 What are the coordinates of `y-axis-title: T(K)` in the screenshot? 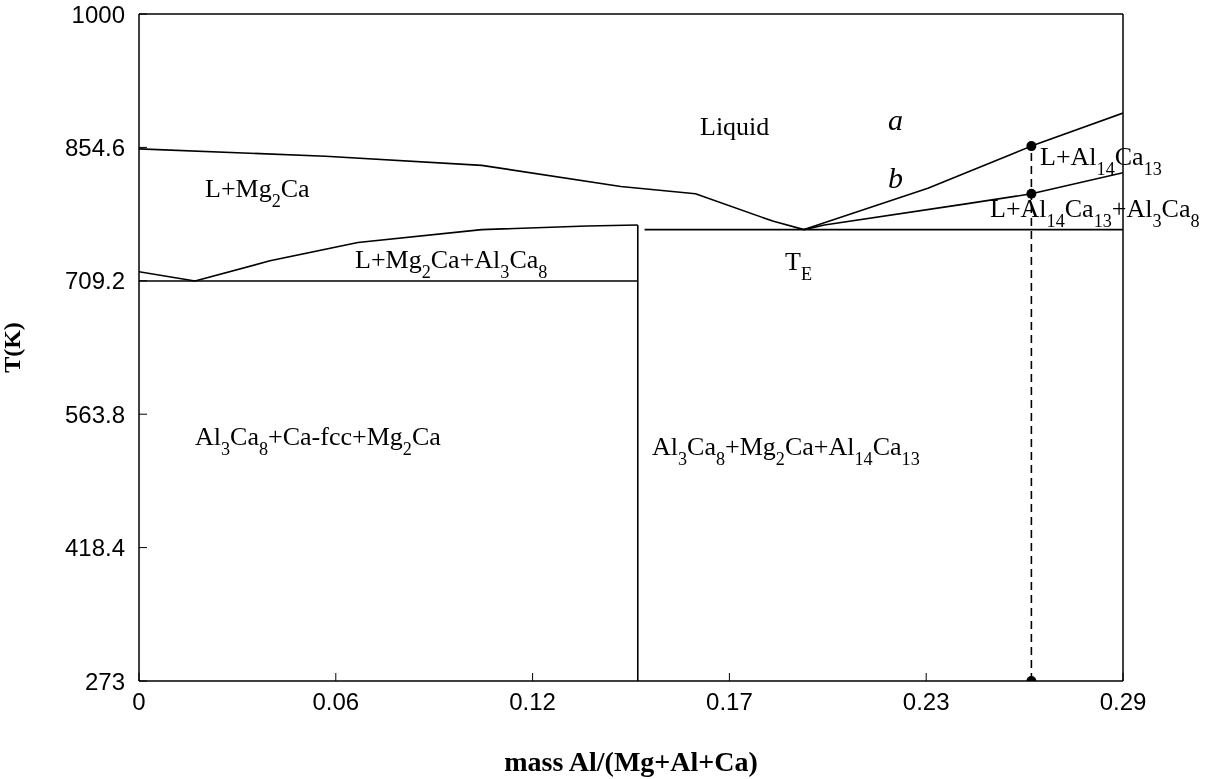 It's located at (12, 347).